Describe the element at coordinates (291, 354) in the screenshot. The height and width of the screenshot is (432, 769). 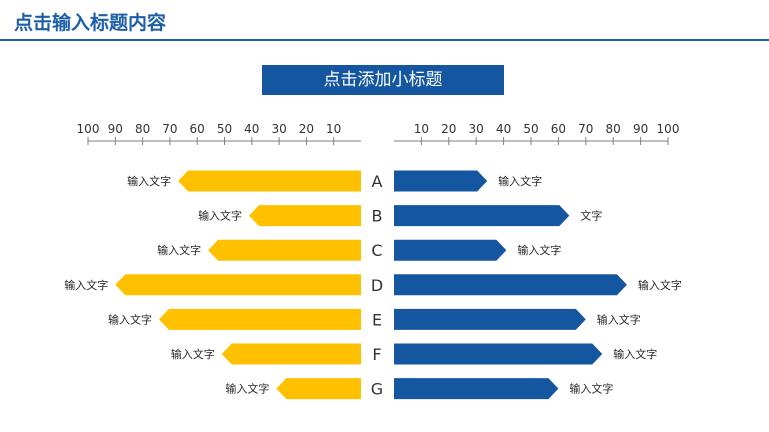
I see `left-bar-f` at that location.